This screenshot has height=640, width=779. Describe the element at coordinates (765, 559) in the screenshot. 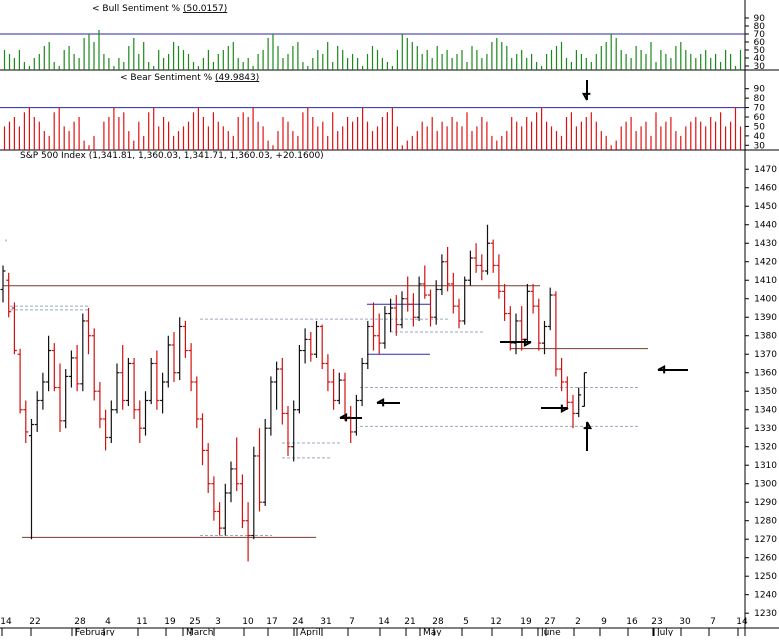

I see `price-ytick-label: 1260` at that location.